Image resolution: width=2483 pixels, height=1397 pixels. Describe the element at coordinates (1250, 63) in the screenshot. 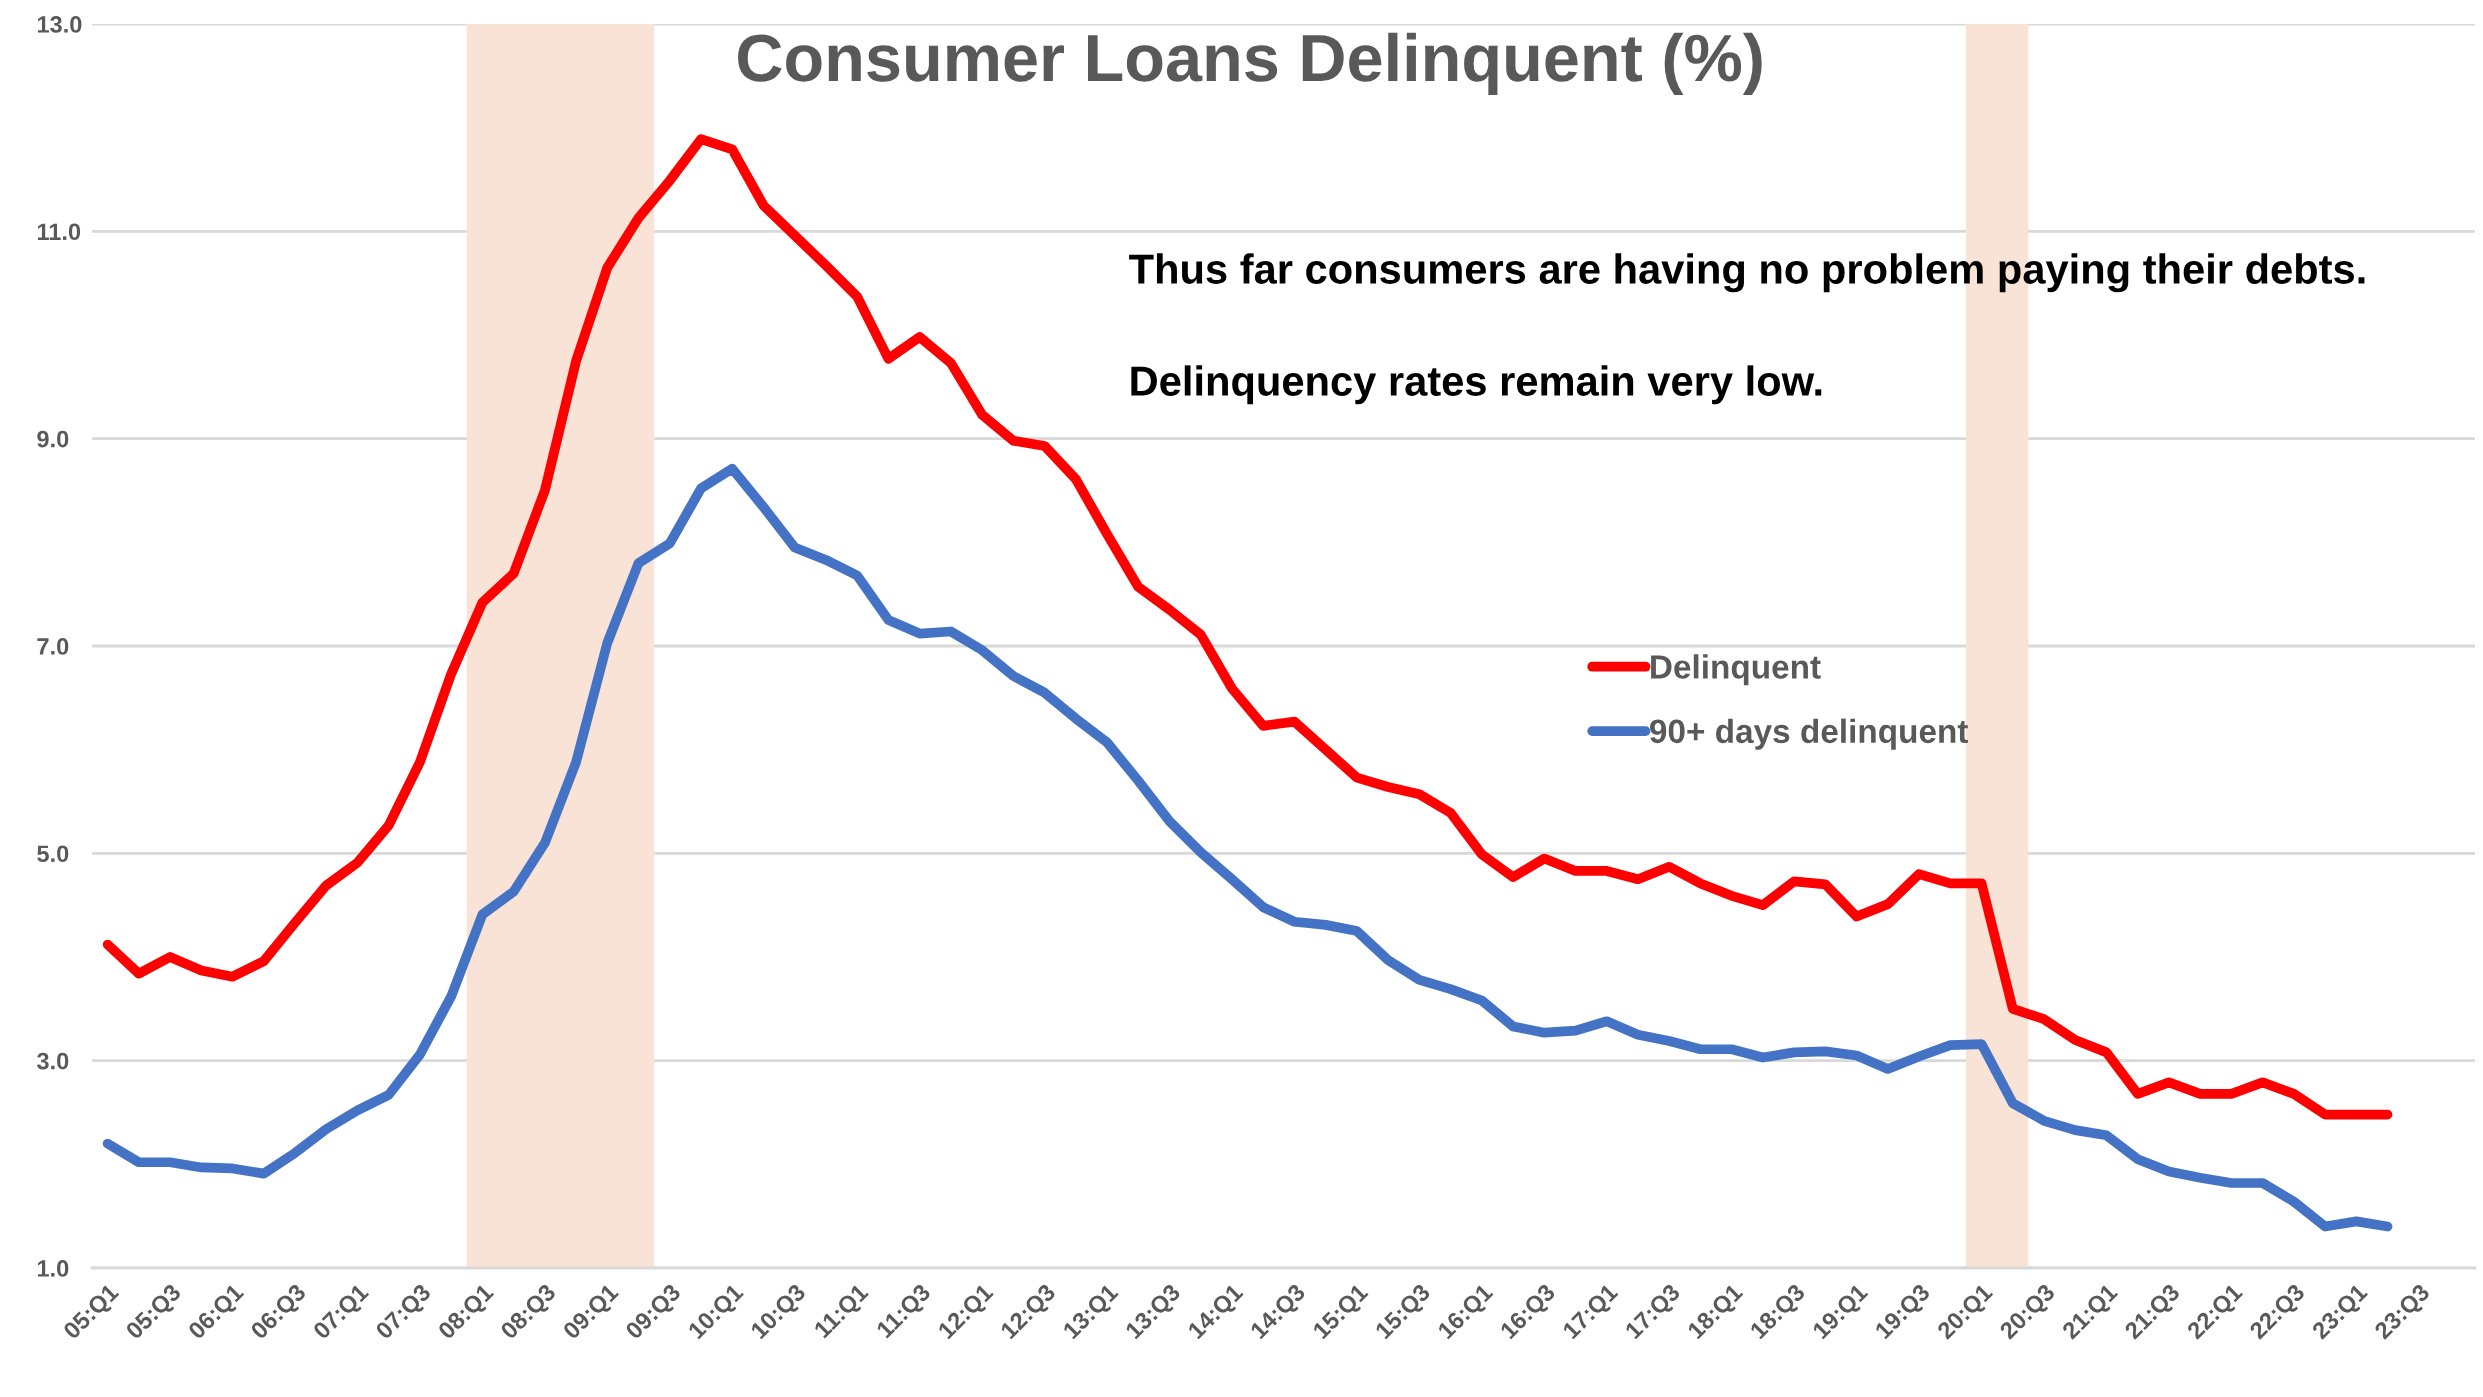

I see `chart-title: Consumer Loans Delinquent (%)` at that location.